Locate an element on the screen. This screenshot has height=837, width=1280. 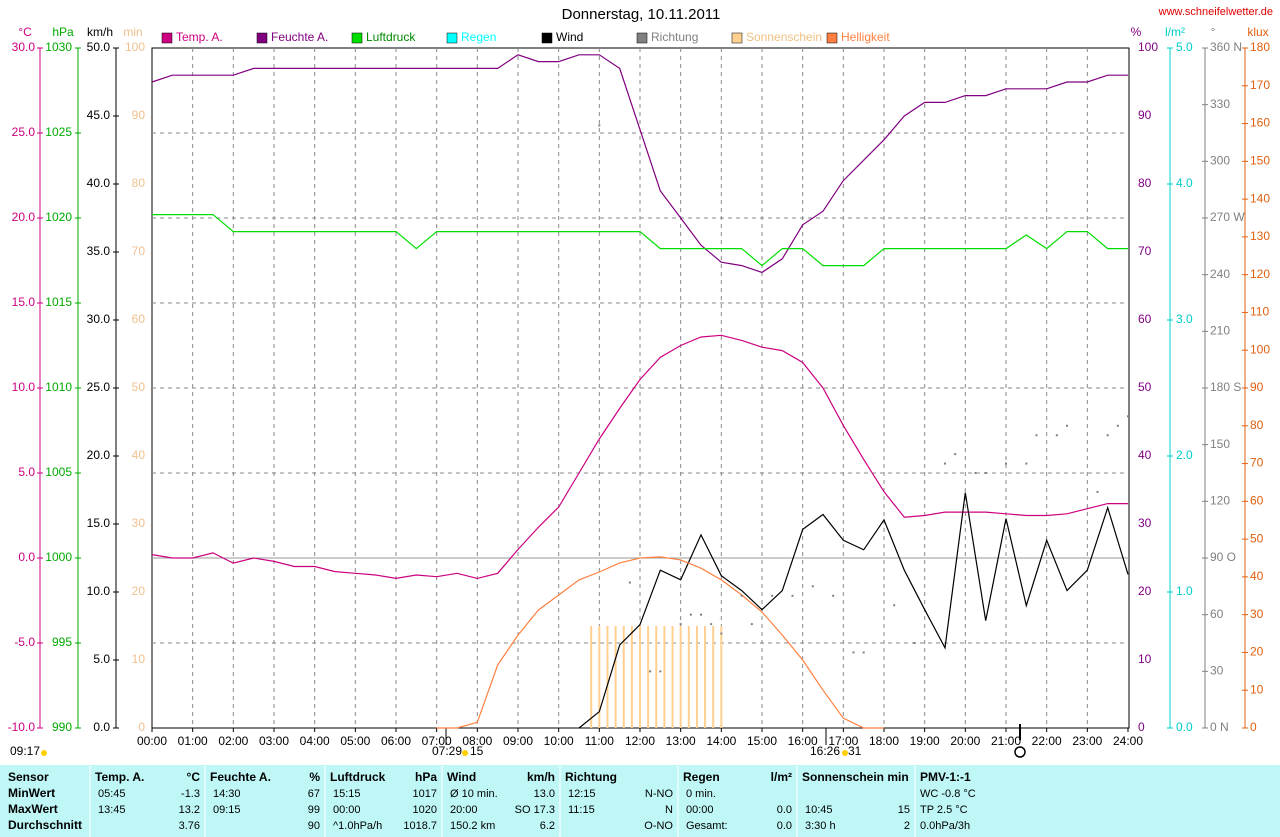
y-tick-label: 110 is located at coordinates (1259, 312).